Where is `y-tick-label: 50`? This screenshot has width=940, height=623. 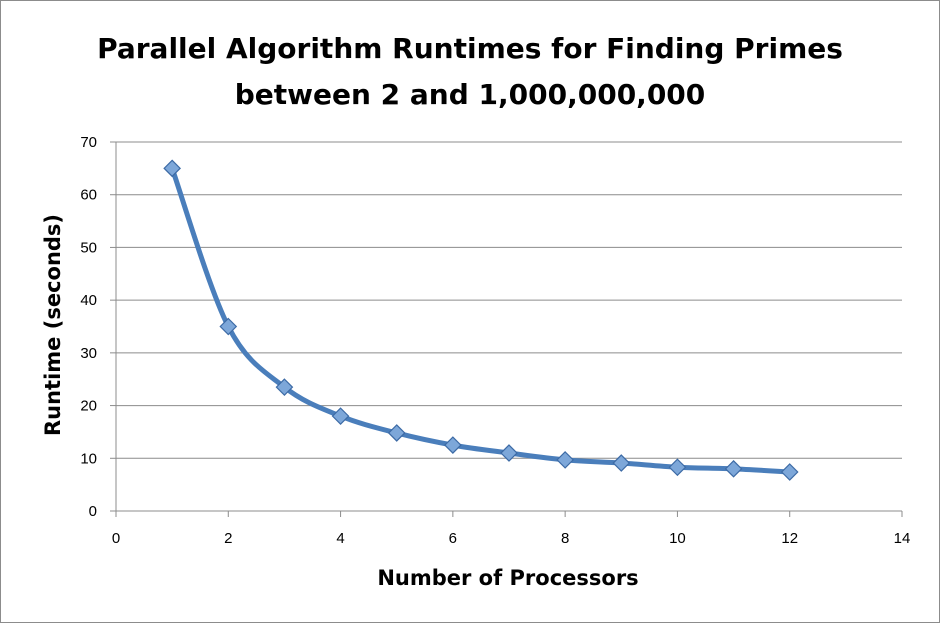 y-tick-label: 50 is located at coordinates (88, 247).